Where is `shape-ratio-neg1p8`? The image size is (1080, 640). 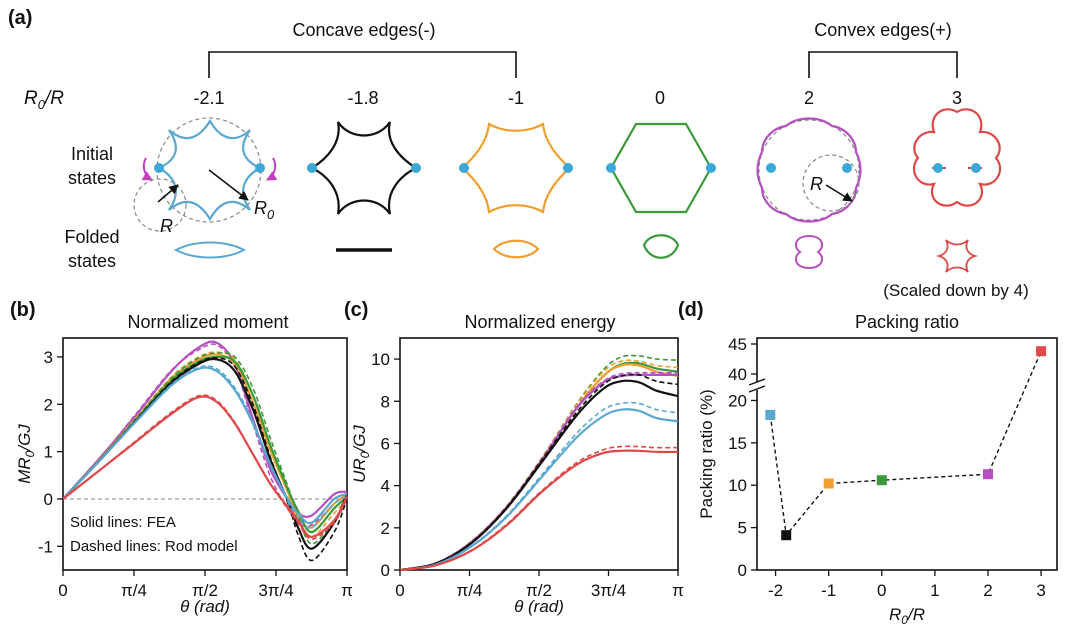
shape-ratio-neg1p8 is located at coordinates (364, 168).